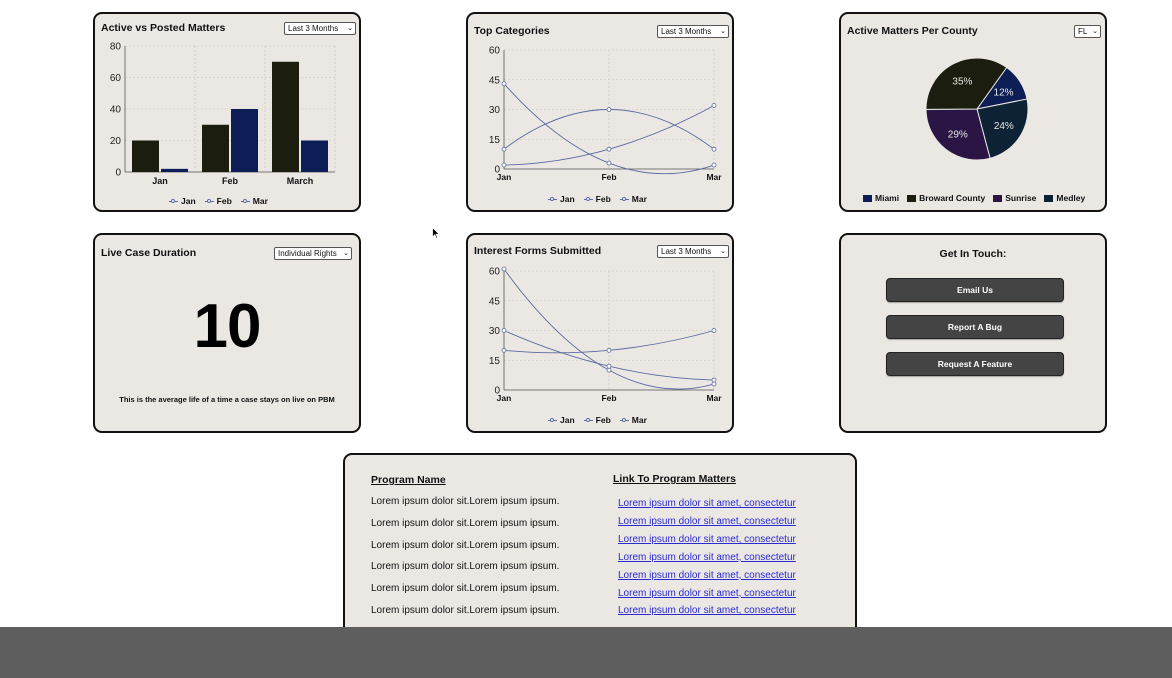 This screenshot has width=1172, height=678. What do you see at coordinates (227, 326) in the screenshot?
I see `duration-value: 10` at bounding box center [227, 326].